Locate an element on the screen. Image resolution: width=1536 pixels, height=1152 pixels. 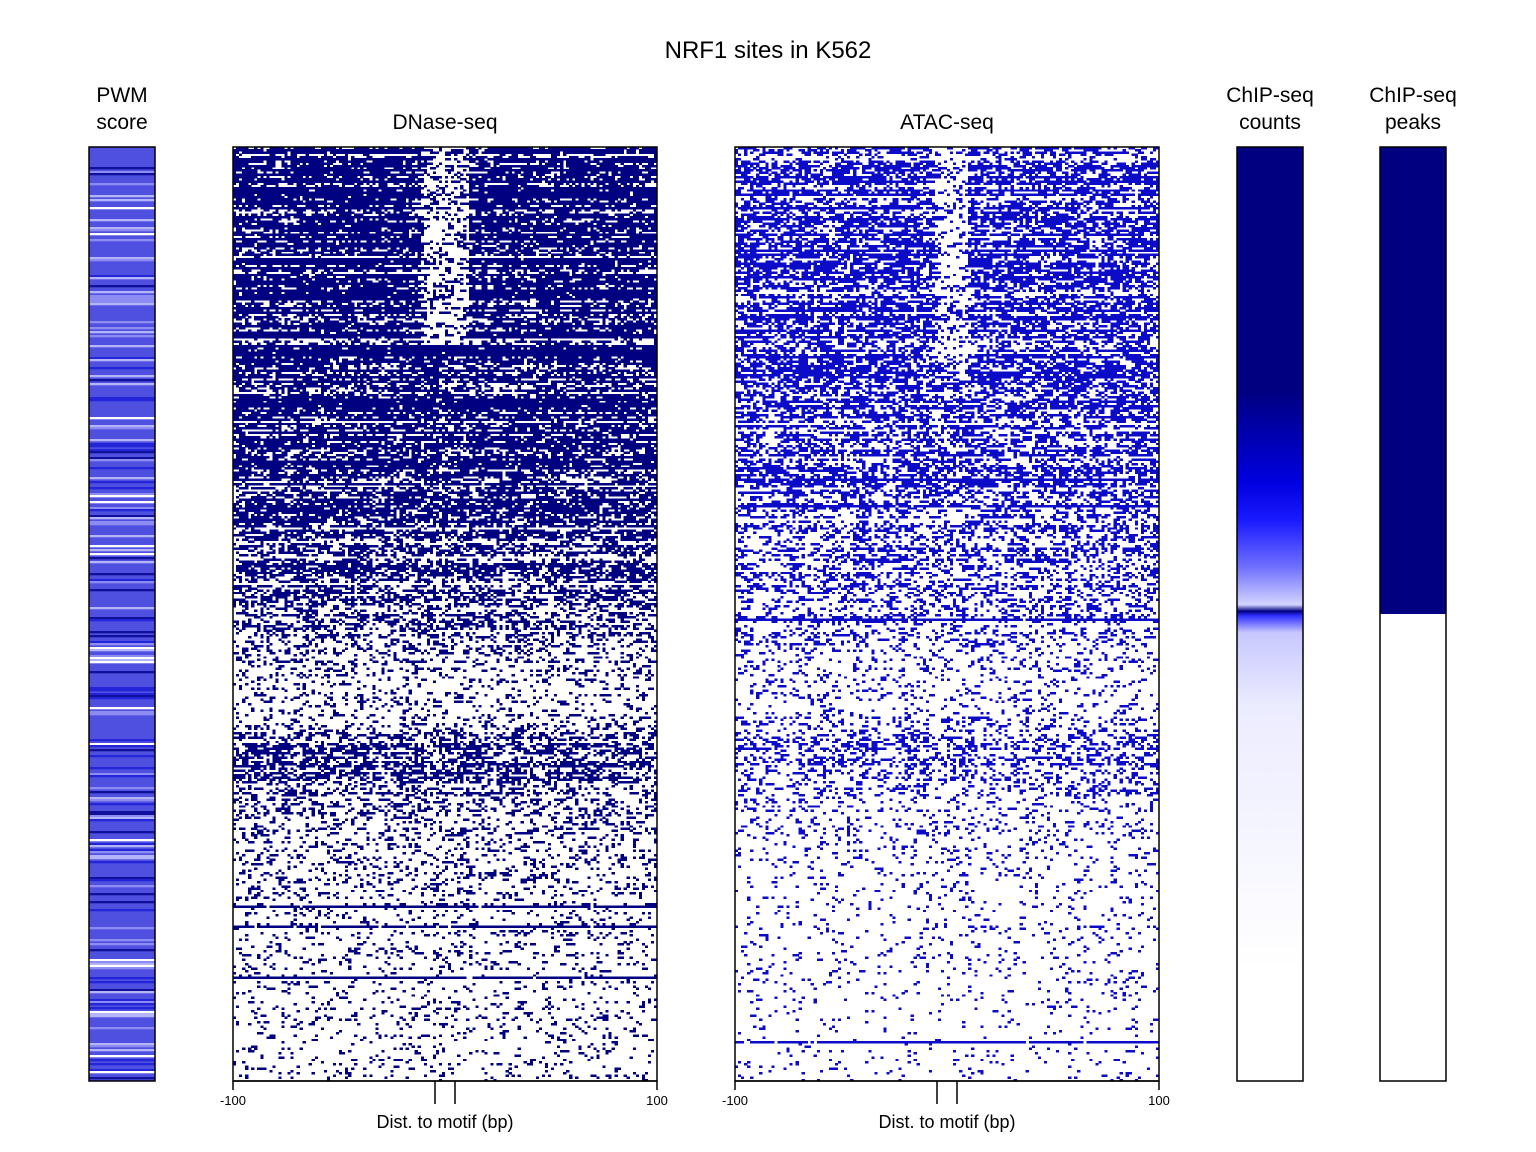
chip-peaks-title-line1: ChIP-seq is located at coordinates (1413, 95).